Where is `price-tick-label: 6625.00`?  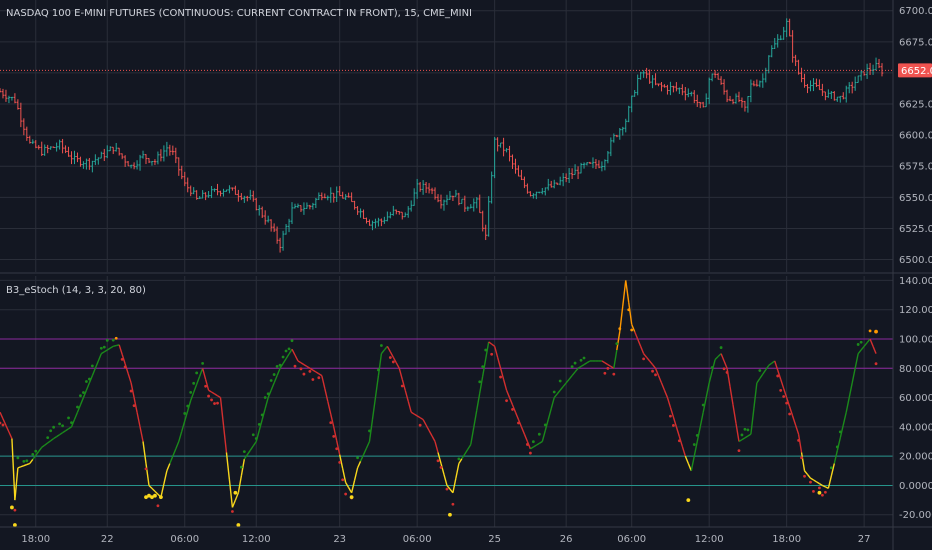 price-tick-label: 6625.00 is located at coordinates (915, 105).